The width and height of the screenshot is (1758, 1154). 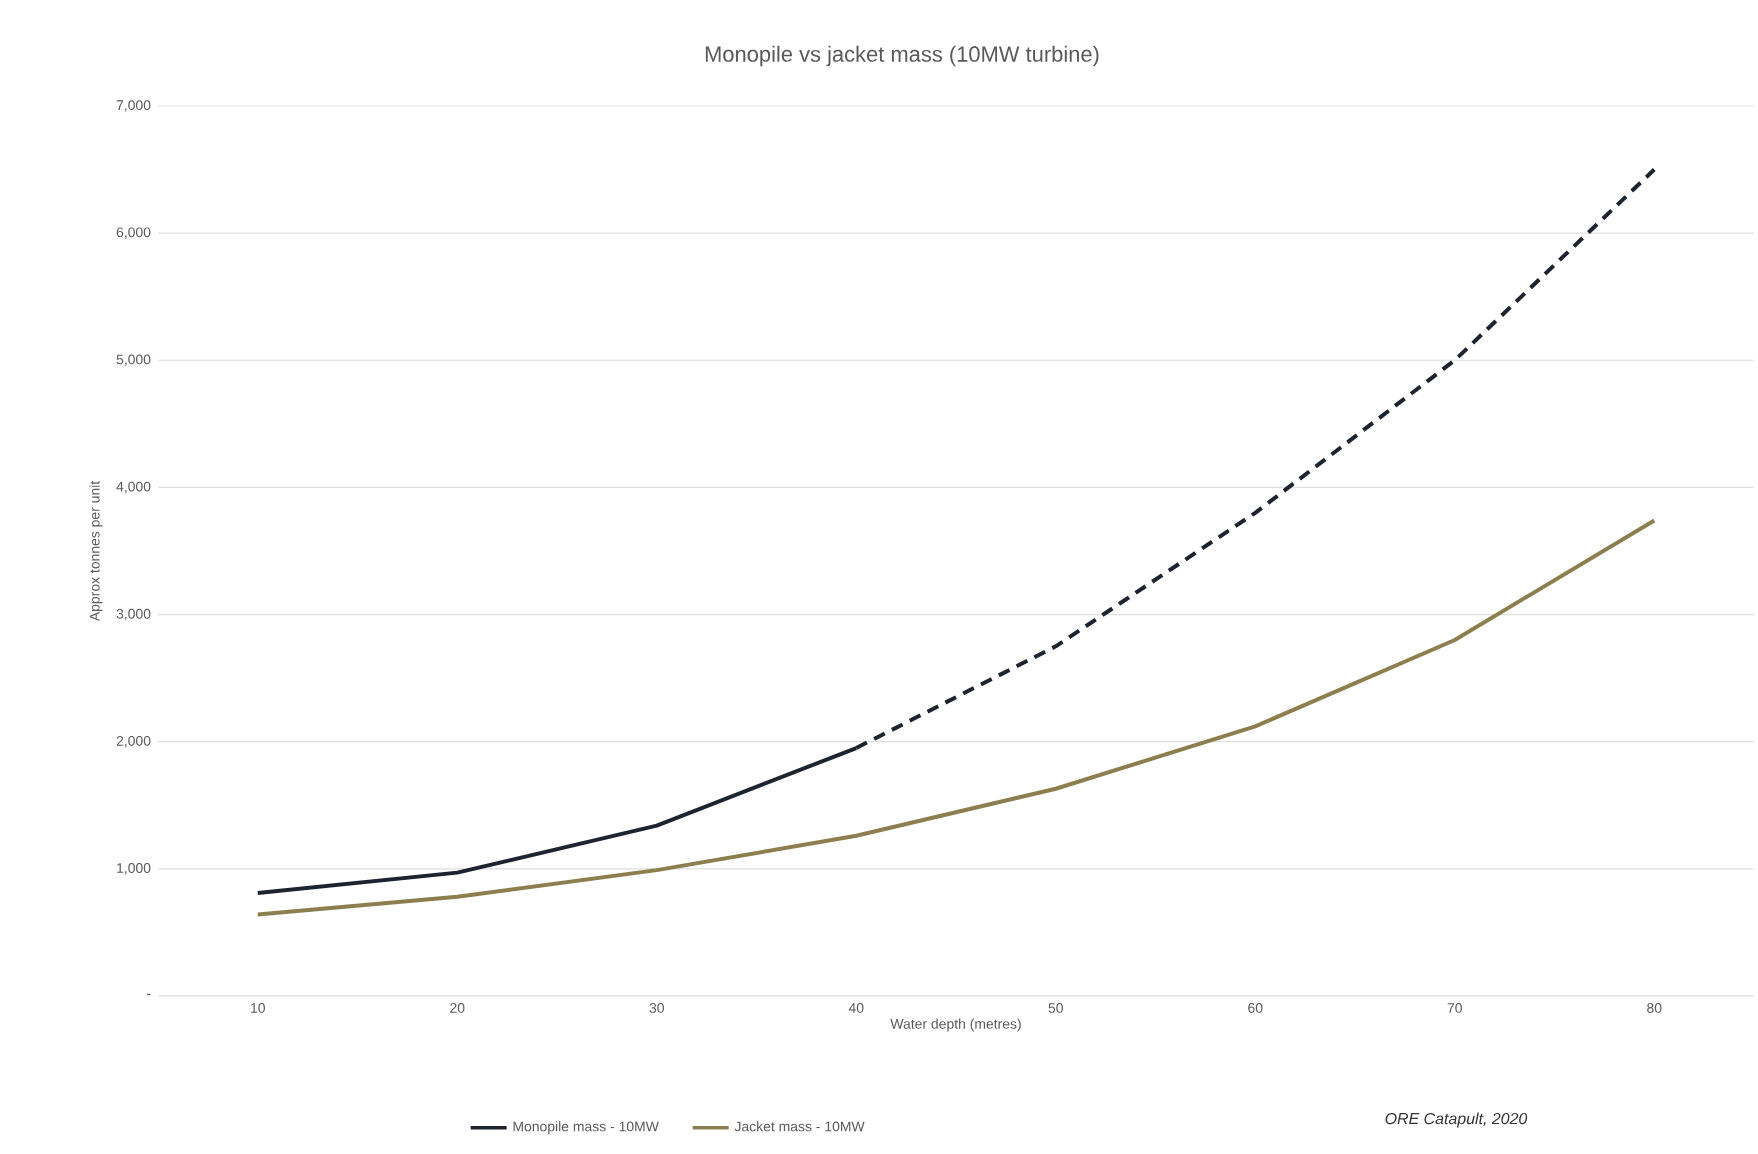 What do you see at coordinates (902, 56) in the screenshot?
I see `chart-title: Monopile vs jacket mass (10MW turbine)` at bounding box center [902, 56].